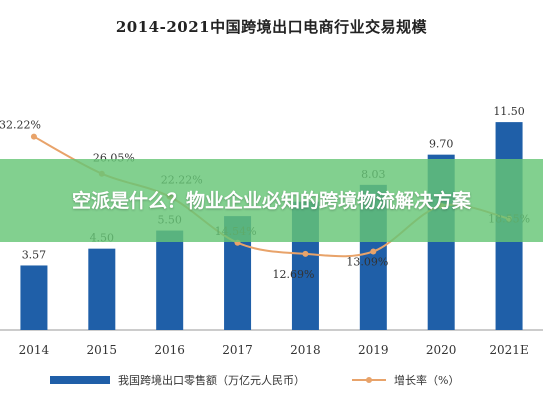 The height and width of the screenshot is (408, 543). Describe the element at coordinates (34, 254) in the screenshot. I see `bar-value-label: 3.57` at that location.